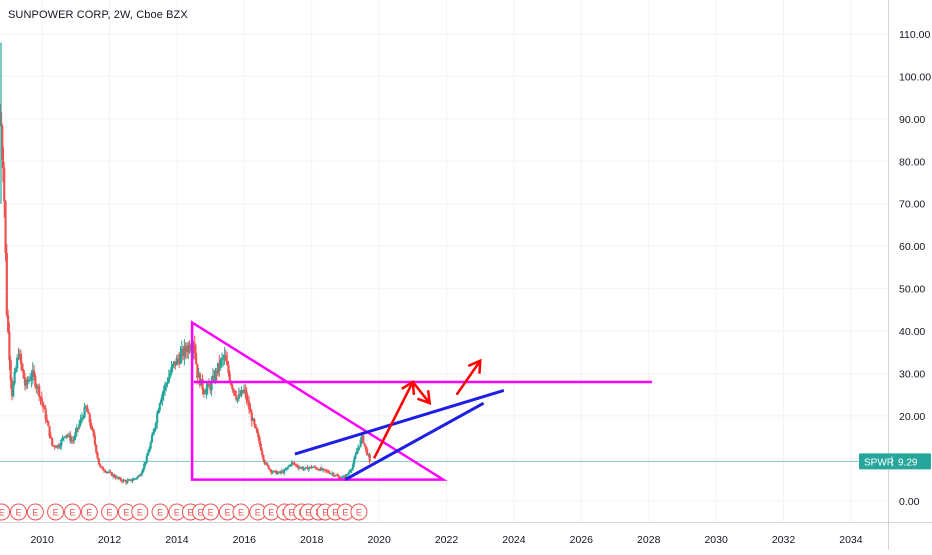 The height and width of the screenshot is (555, 932). Describe the element at coordinates (424, 398) in the screenshot. I see `red-arrow-down-head` at that location.